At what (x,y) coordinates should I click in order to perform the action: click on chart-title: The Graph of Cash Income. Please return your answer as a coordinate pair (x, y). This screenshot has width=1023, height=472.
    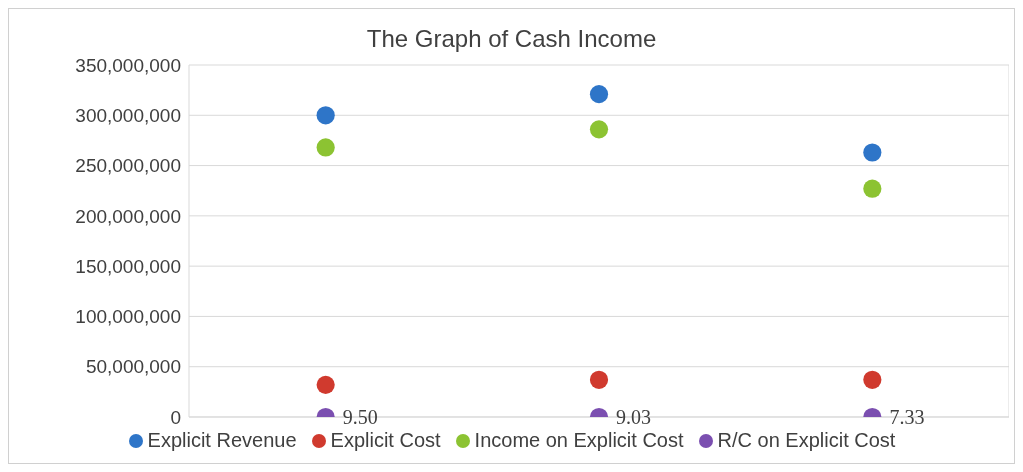
    Looking at the image, I should click on (511, 38).